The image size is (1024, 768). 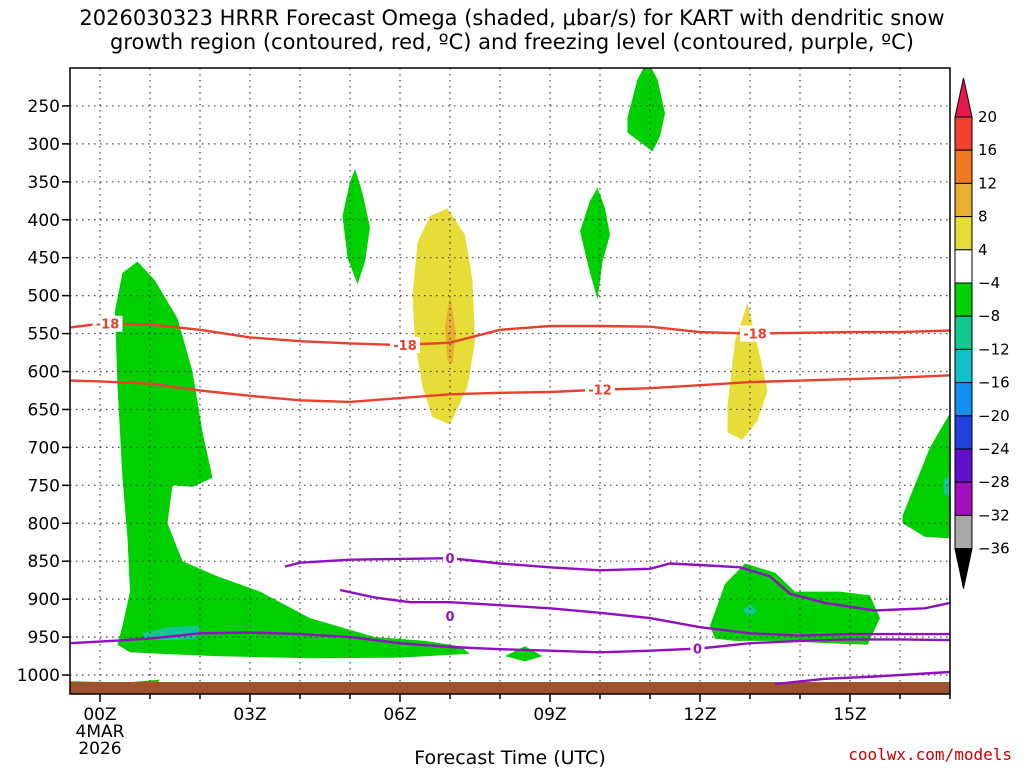 What do you see at coordinates (595, 243) in the screenshot?
I see `omega-region-green-blob-10z` at bounding box center [595, 243].